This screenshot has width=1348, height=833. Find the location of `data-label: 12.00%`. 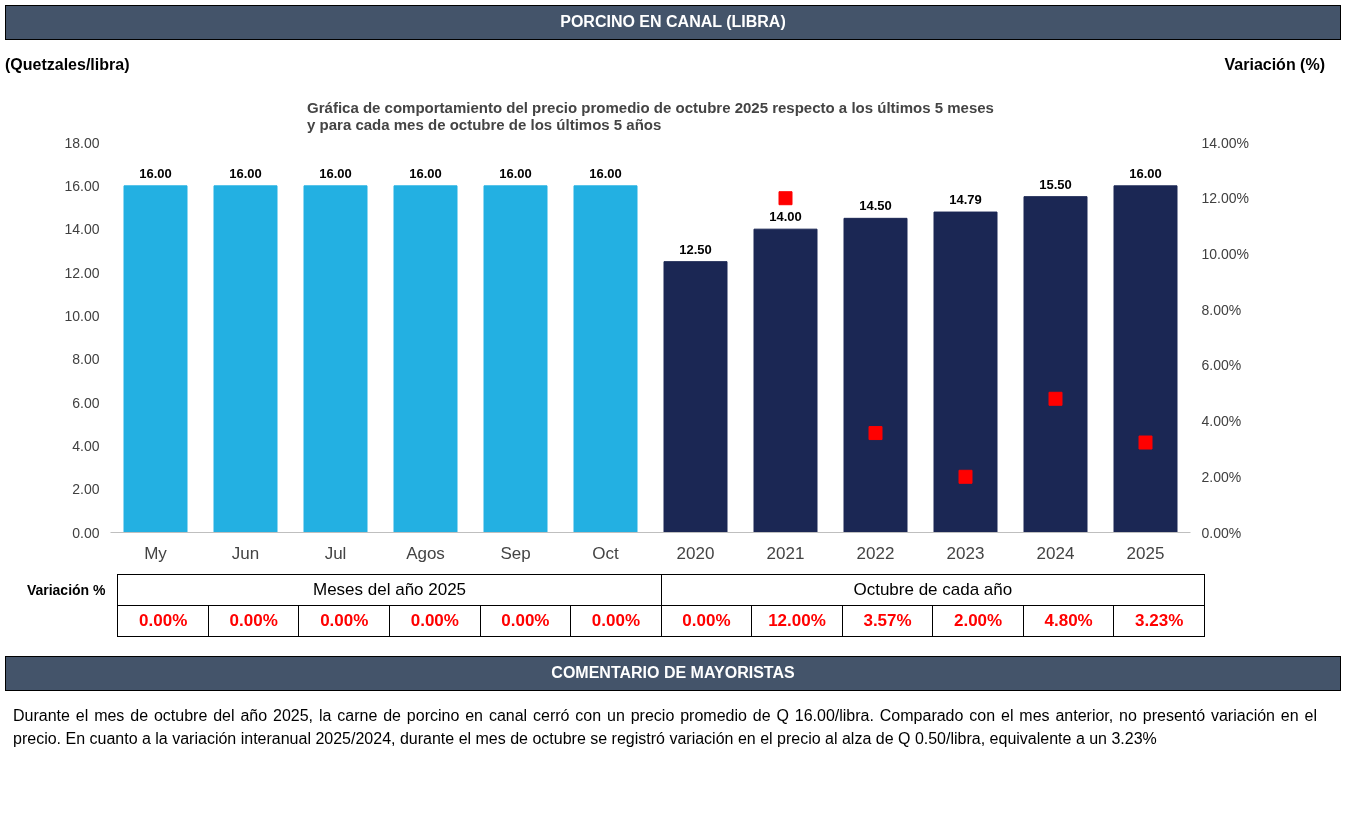

data-label: 12.00% is located at coordinates (797, 621).